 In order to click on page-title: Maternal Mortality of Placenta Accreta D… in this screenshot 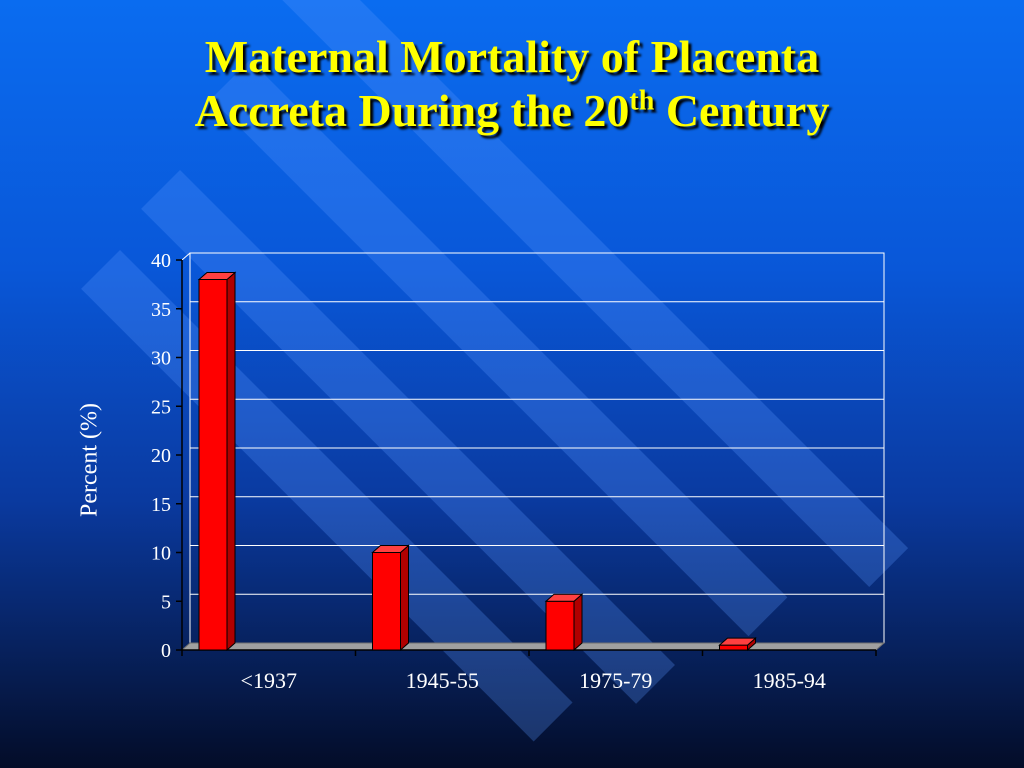, I will do `click(512, 84)`.